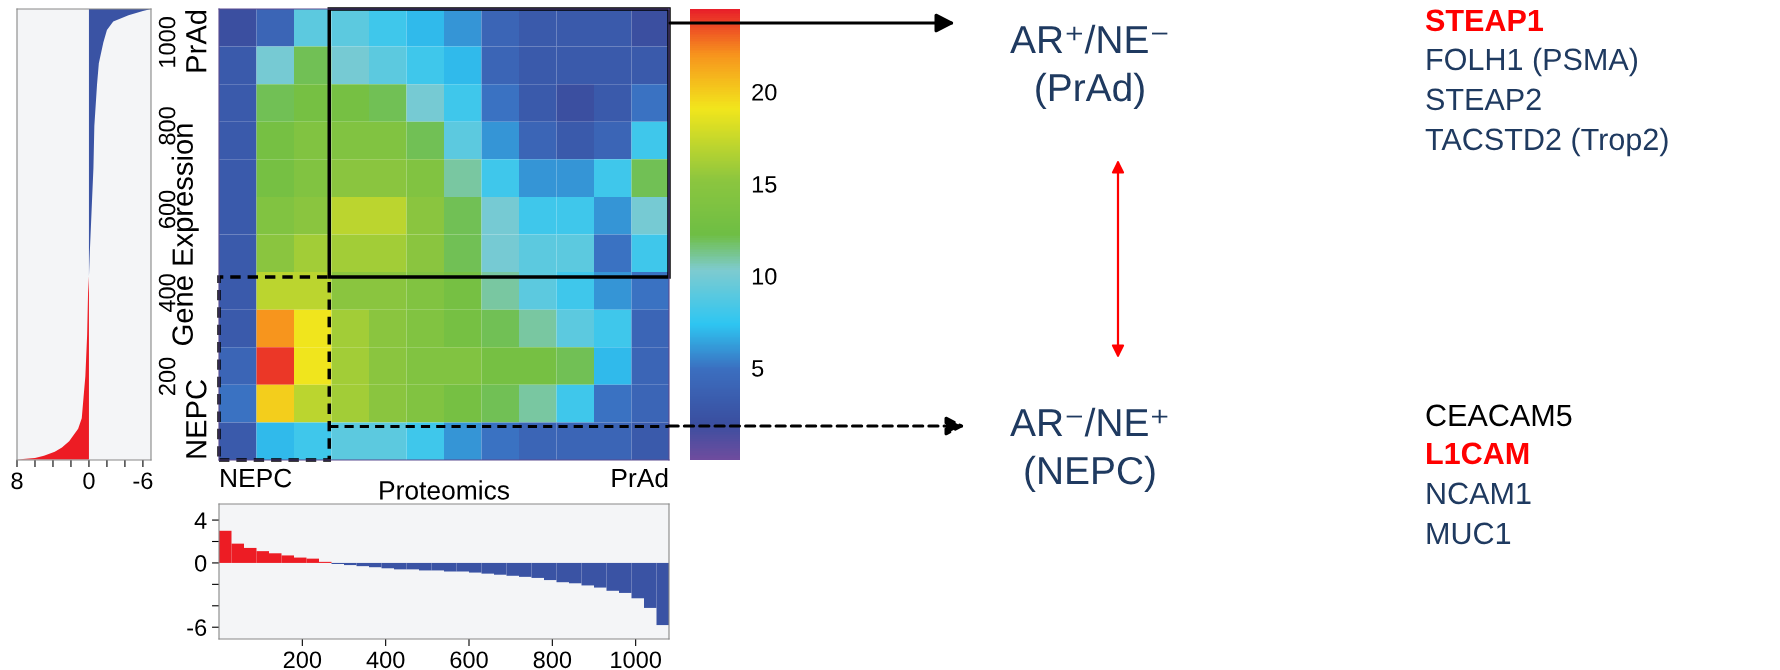  What do you see at coordinates (89, 481) in the screenshot?
I see `x-tick-label: 0` at bounding box center [89, 481].